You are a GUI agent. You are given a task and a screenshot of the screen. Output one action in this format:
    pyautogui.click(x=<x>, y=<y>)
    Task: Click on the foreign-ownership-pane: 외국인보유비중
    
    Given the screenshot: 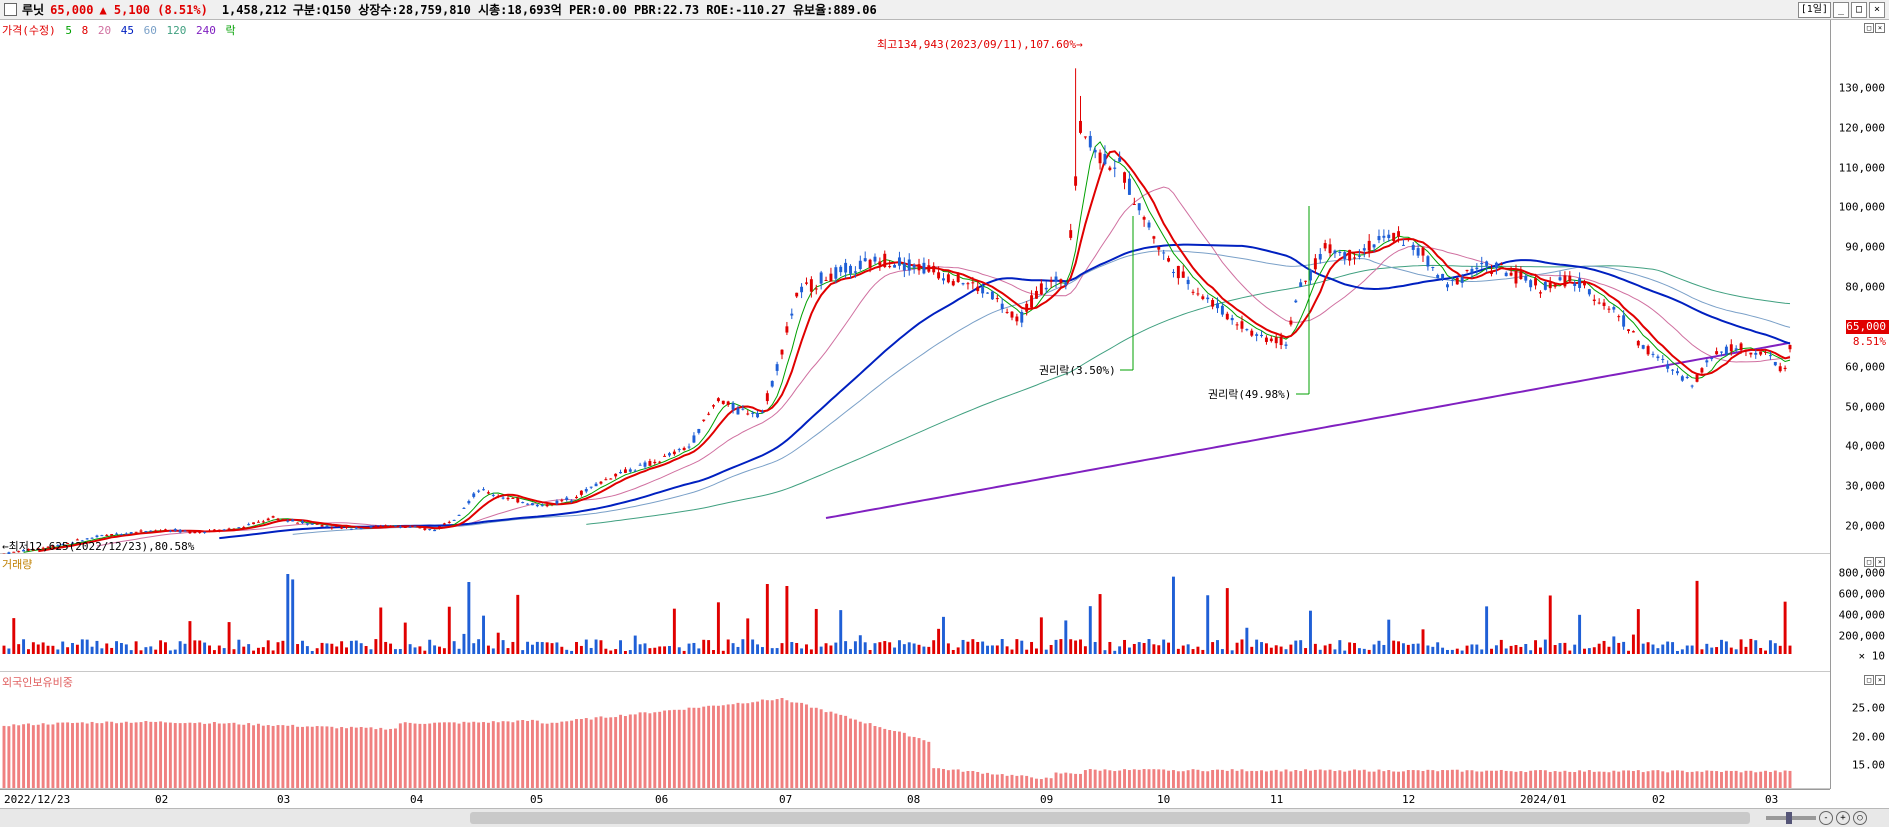 What is the action you would take?
    pyautogui.click(x=915, y=730)
    